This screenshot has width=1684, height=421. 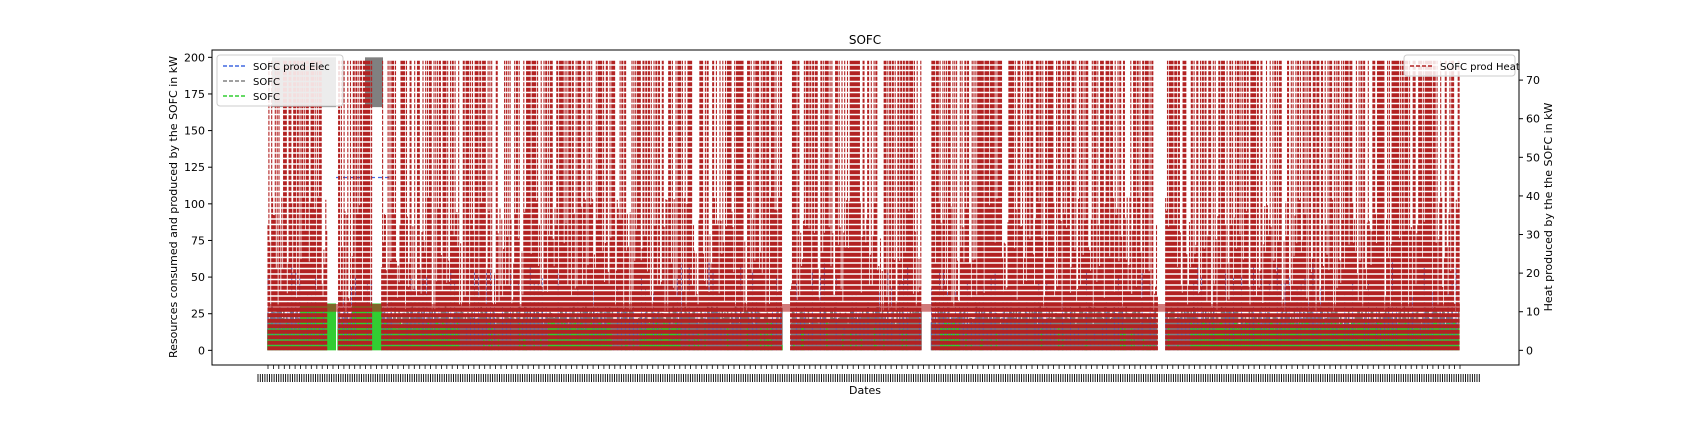 I want to click on y2-tick-label: 60, so click(x=1533, y=119).